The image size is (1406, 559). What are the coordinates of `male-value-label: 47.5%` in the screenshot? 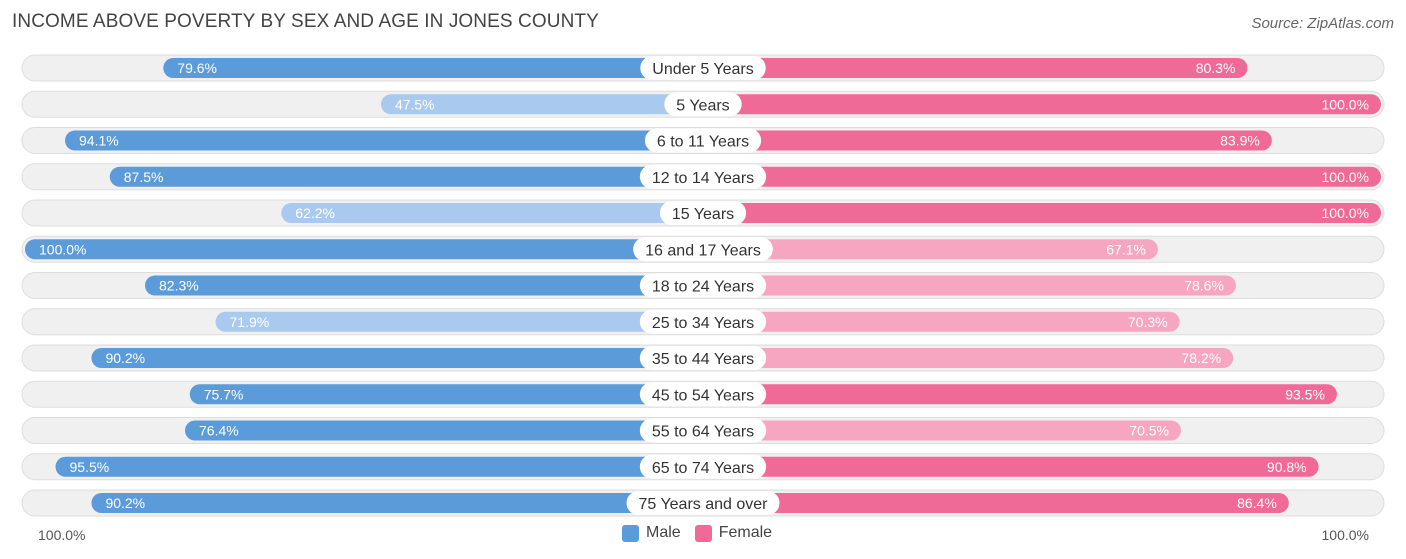 It's located at (415, 104).